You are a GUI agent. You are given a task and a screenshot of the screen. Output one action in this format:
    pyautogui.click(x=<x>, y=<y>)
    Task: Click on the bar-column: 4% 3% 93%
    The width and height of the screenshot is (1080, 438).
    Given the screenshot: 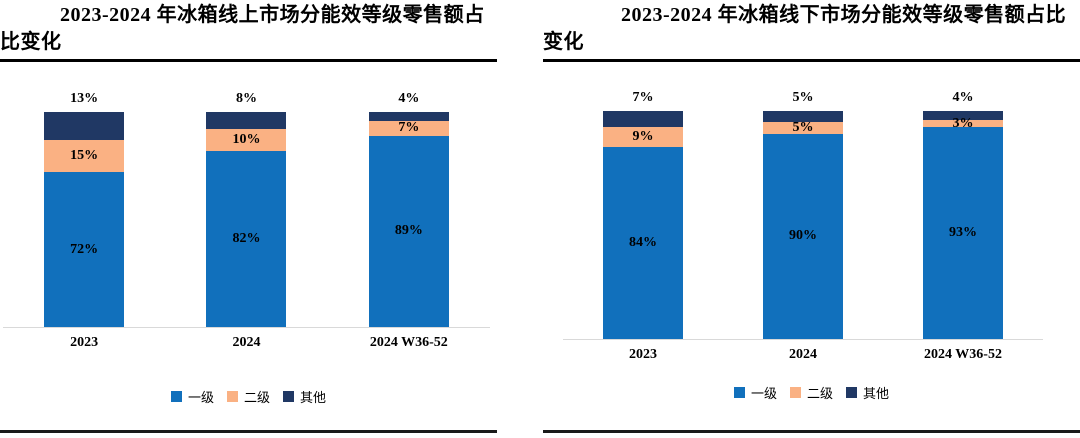 What is the action you would take?
    pyautogui.click(x=963, y=214)
    